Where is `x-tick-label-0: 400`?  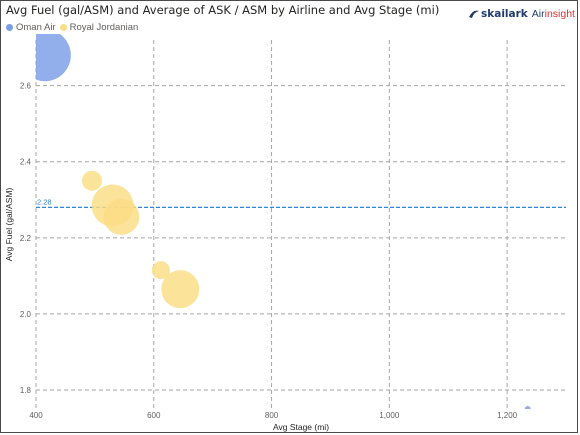 x-tick-label-0: 400 is located at coordinates (36, 415).